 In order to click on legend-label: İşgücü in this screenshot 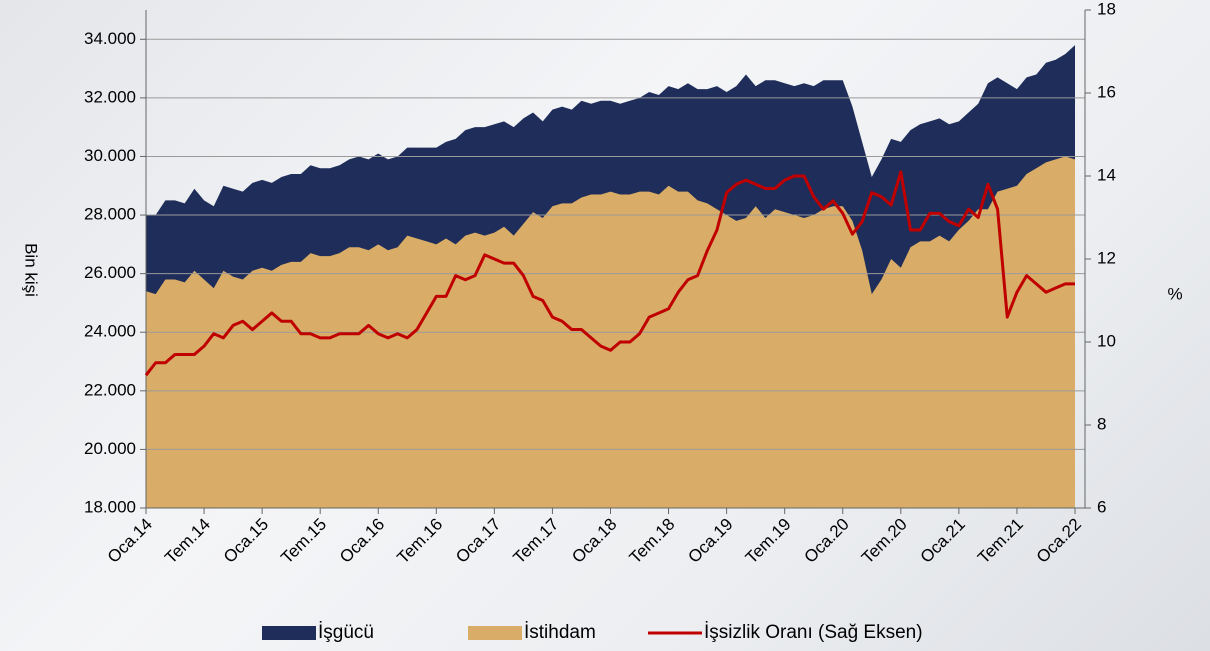, I will do `click(346, 632)`.